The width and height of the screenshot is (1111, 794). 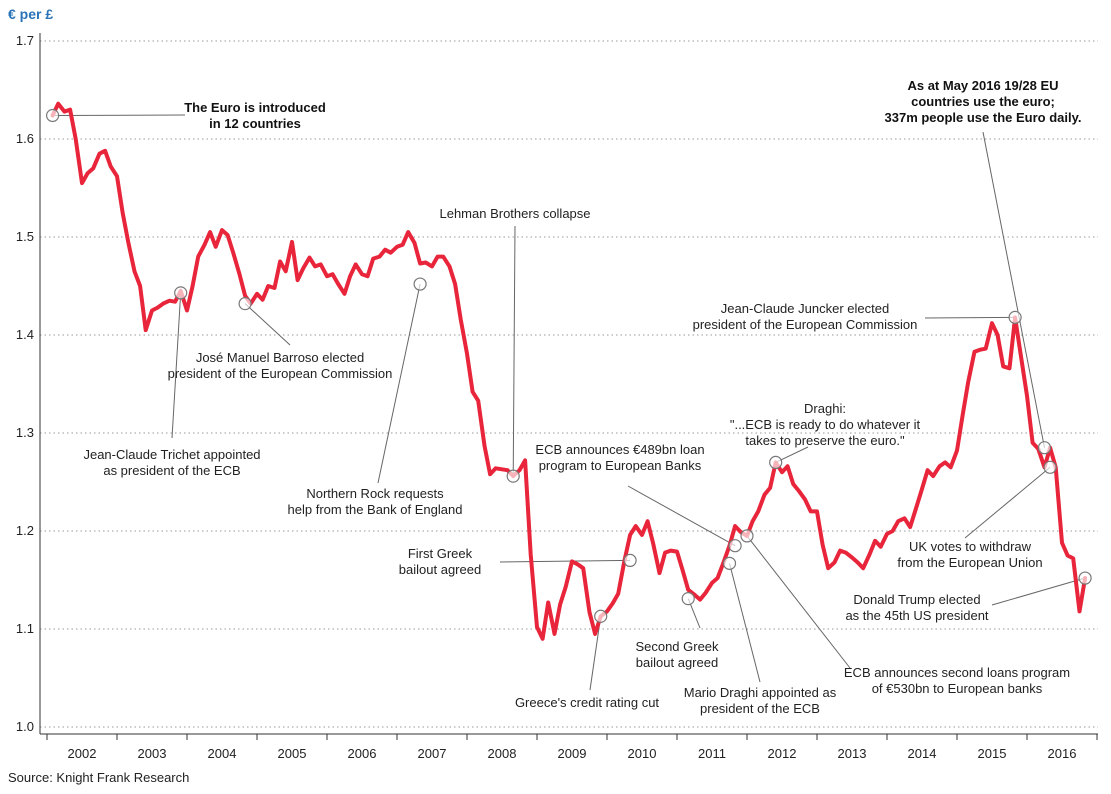 What do you see at coordinates (25, 530) in the screenshot?
I see `y-tick-label: 1.2` at bounding box center [25, 530].